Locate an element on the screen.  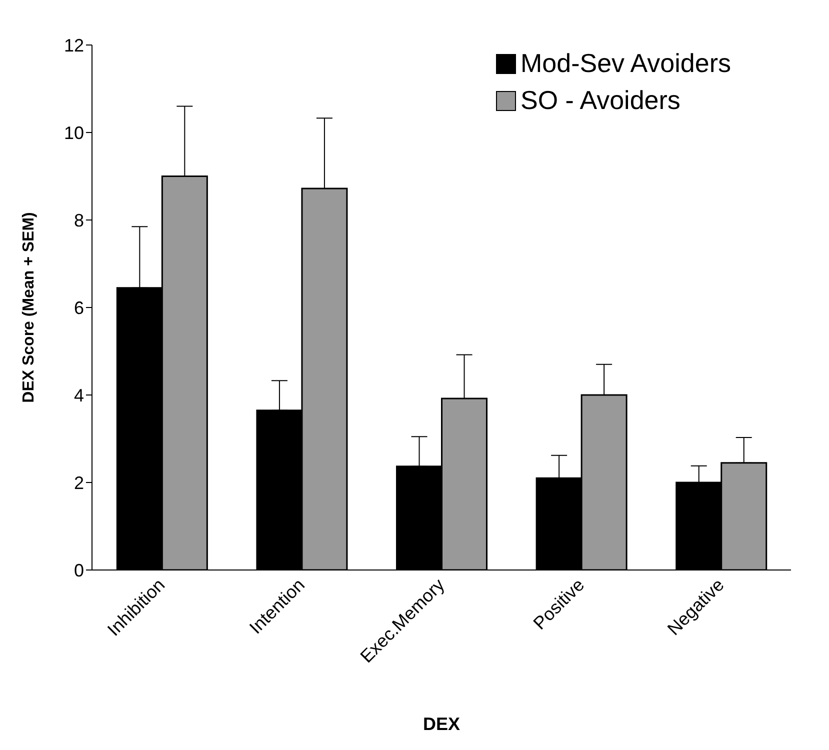
y-tick-label: 10 is located at coordinates (74, 132).